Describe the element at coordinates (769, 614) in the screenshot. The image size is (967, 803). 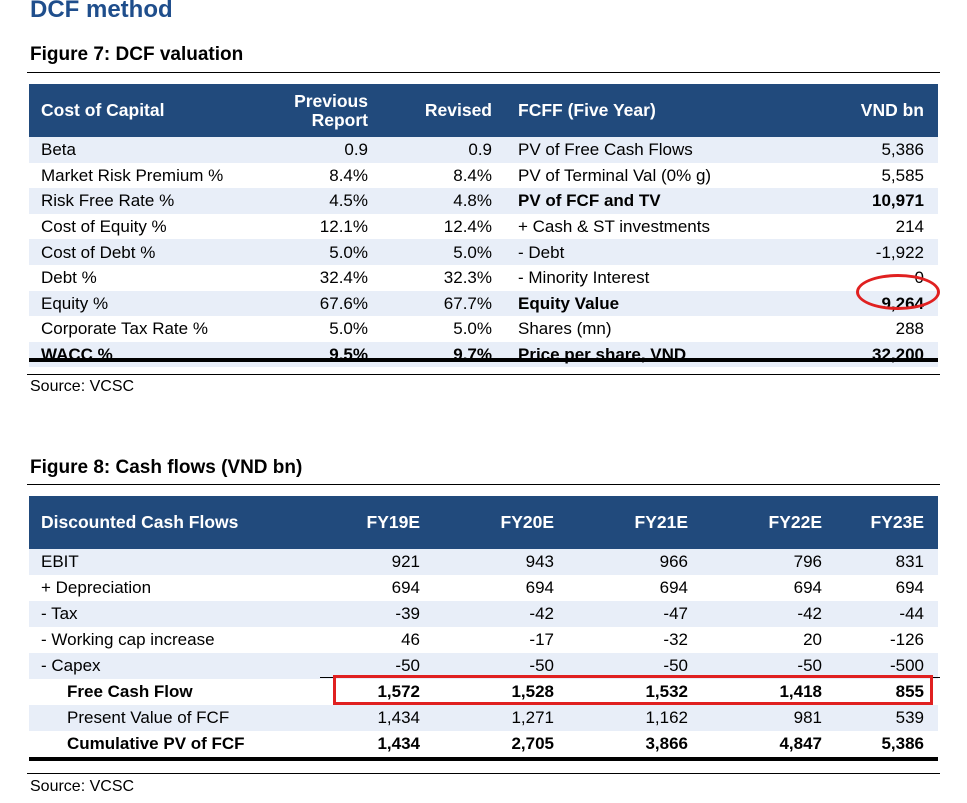
I see `cell: -42` at that location.